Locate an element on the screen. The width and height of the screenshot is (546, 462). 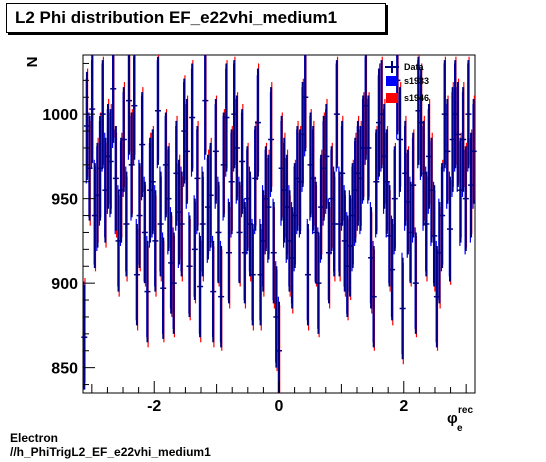
y-tick-label: 950 is located at coordinates (64, 200).